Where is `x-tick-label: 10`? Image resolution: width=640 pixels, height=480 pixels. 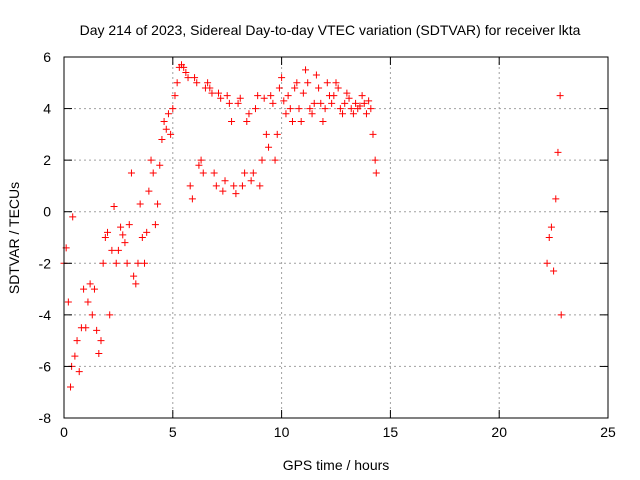 x-tick-label: 10 is located at coordinates (282, 432).